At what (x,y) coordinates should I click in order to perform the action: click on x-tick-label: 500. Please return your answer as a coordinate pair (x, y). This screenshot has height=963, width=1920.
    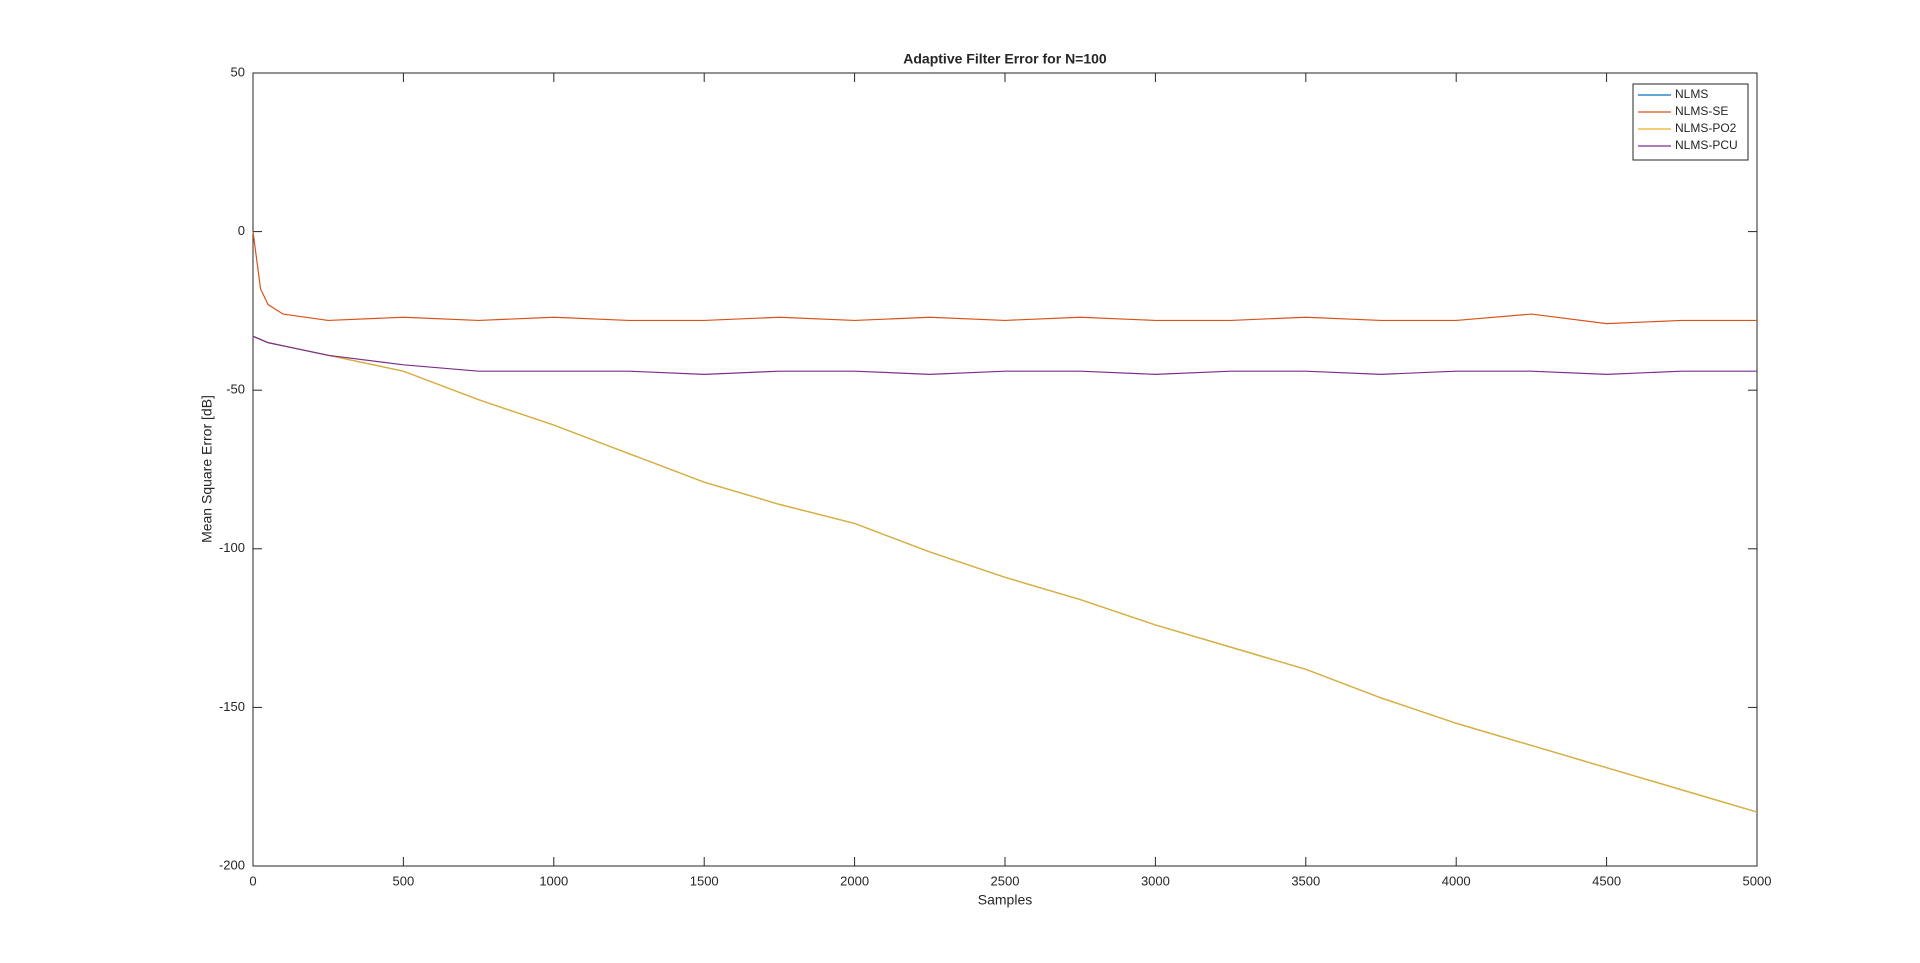
    Looking at the image, I should click on (404, 880).